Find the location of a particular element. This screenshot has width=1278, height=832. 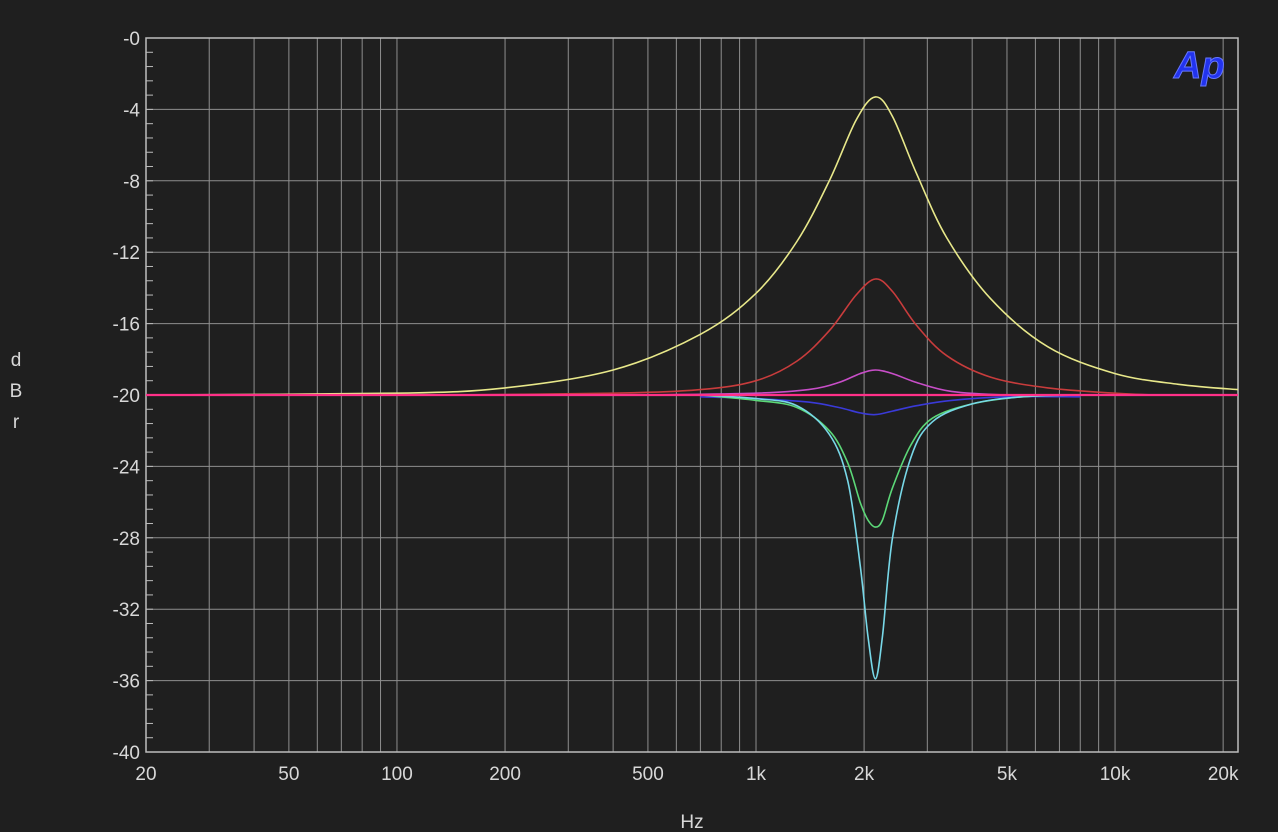

x-axis-label: Hz is located at coordinates (691, 822).